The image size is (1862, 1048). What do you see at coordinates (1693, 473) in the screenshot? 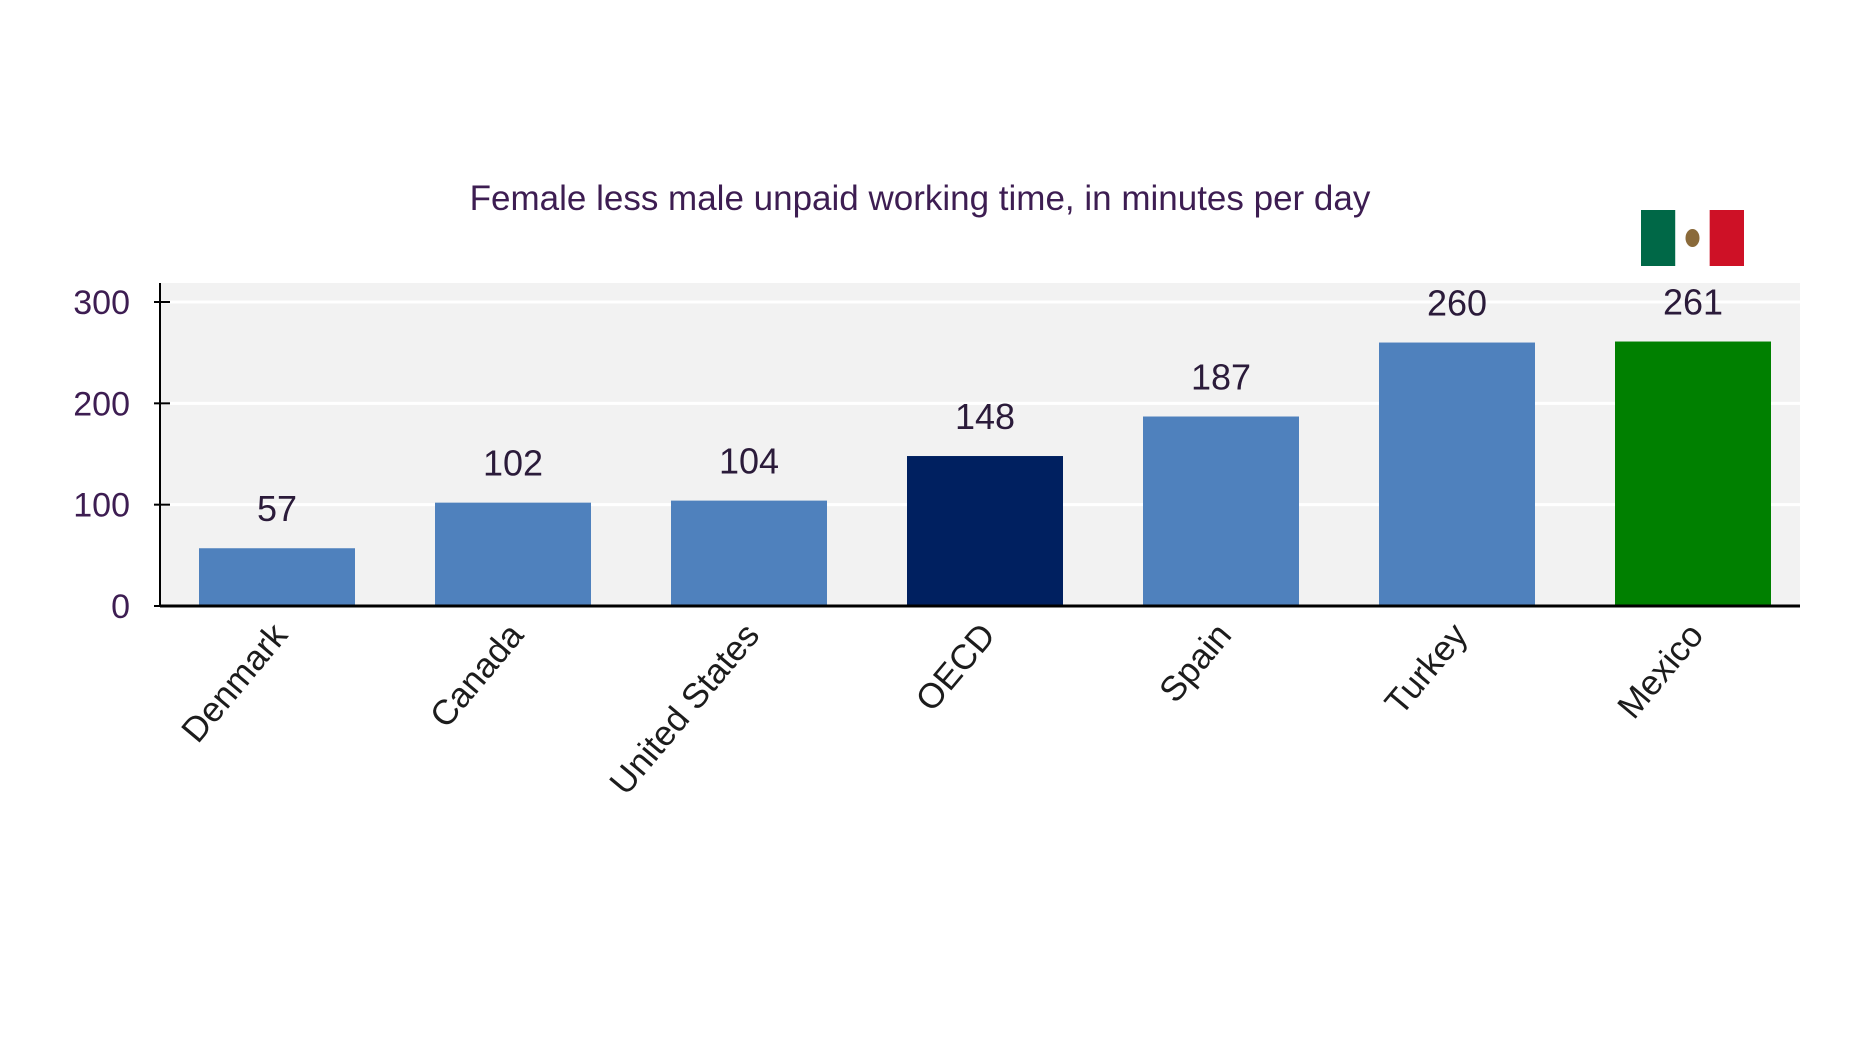
I see `bar-mexico` at bounding box center [1693, 473].